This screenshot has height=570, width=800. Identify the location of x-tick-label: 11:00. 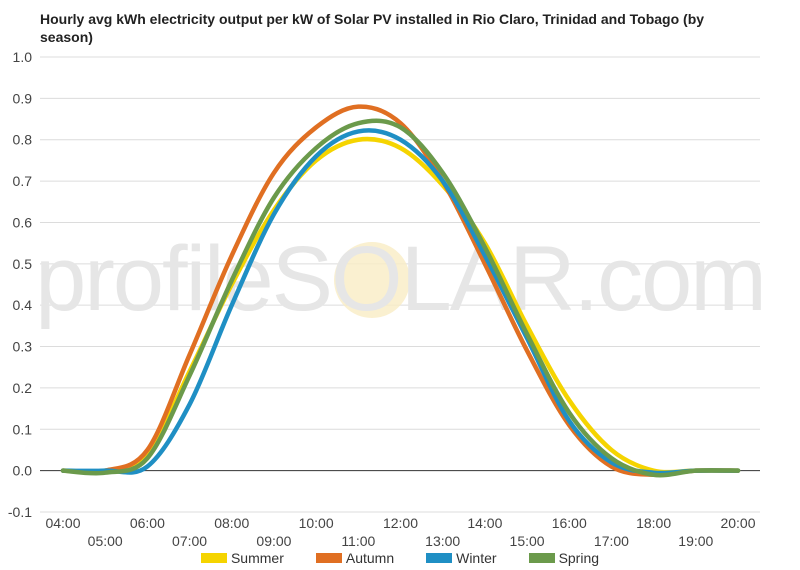
(358, 541).